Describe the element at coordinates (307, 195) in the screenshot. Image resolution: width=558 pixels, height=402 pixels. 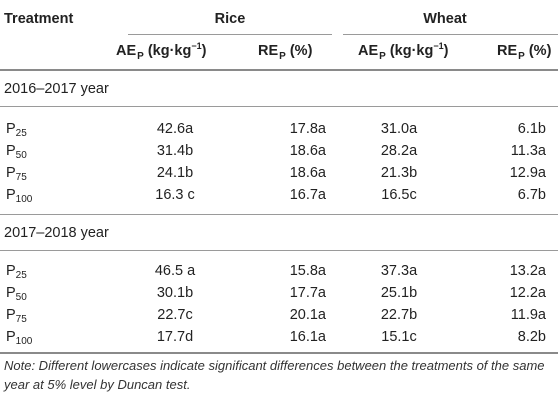
I see `rice-re-cell: 16.7a` at that location.